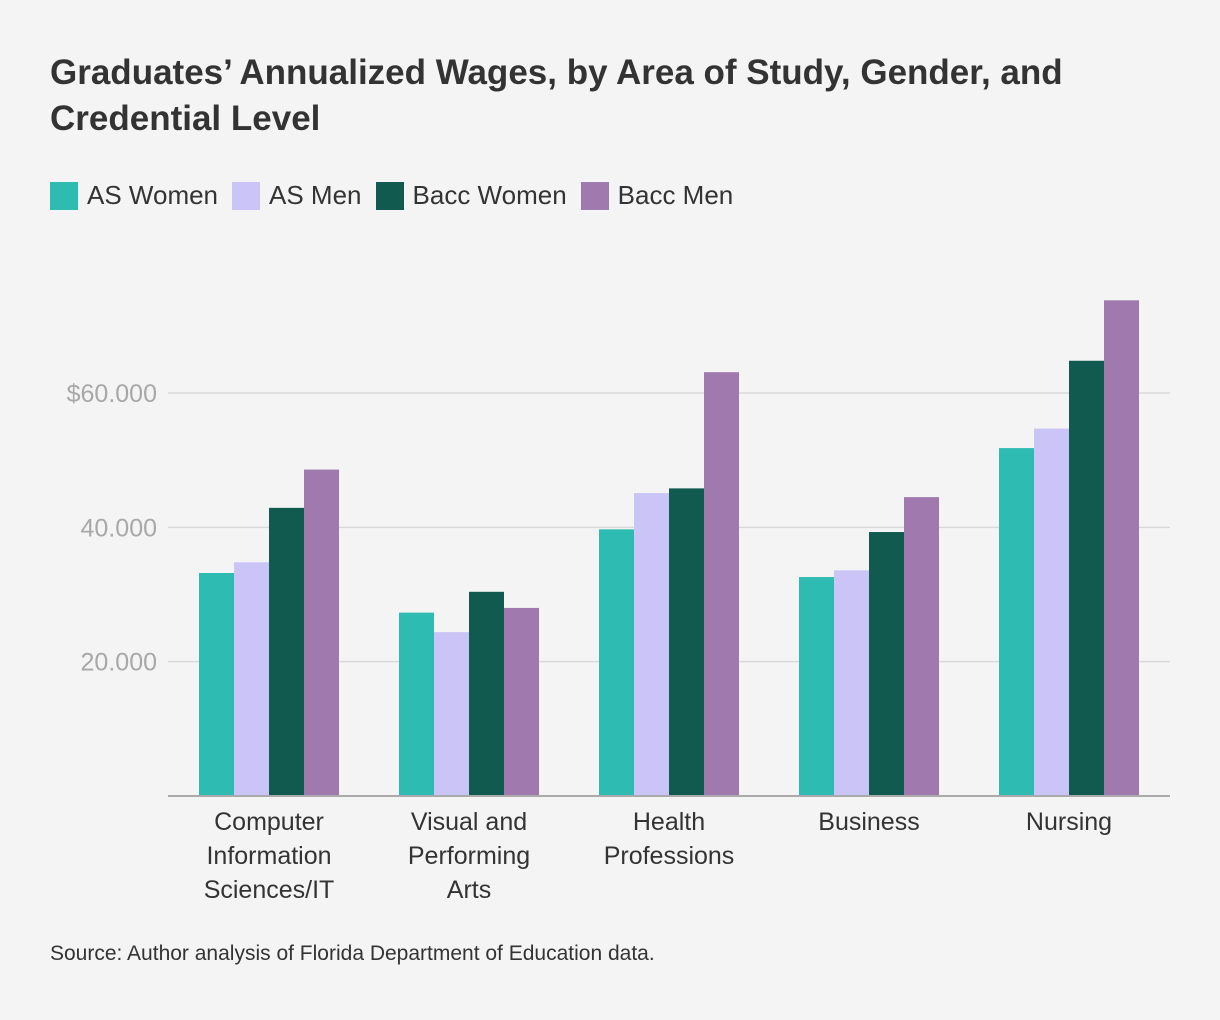  Describe the element at coordinates (315, 195) in the screenshot. I see `legend-label-as-men: AS Men` at that location.